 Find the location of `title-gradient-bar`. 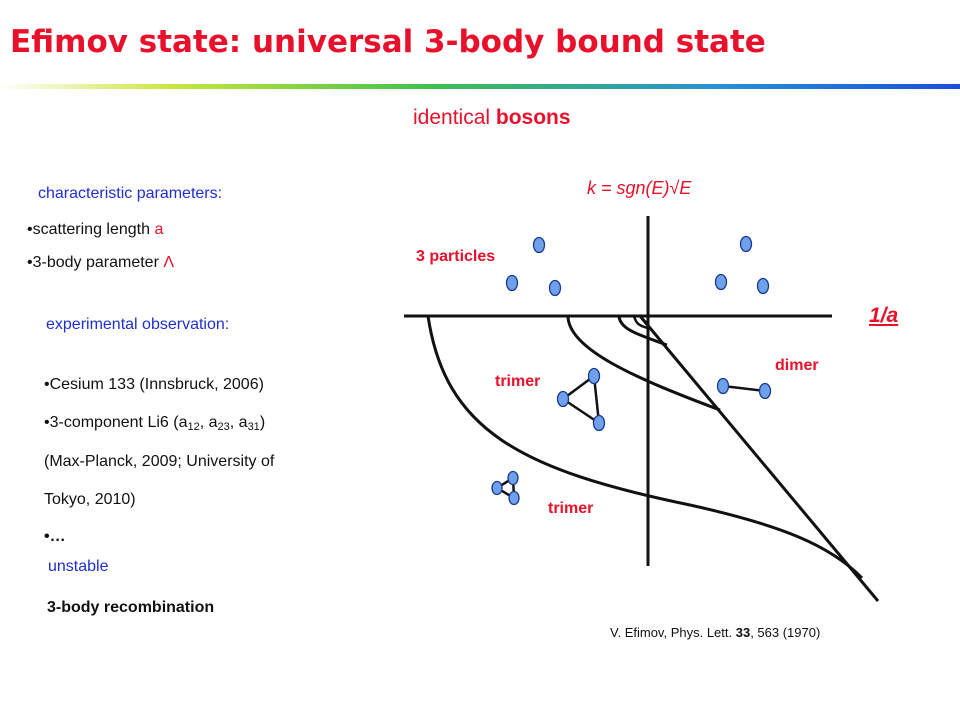

title-gradient-bar is located at coordinates (480, 86).